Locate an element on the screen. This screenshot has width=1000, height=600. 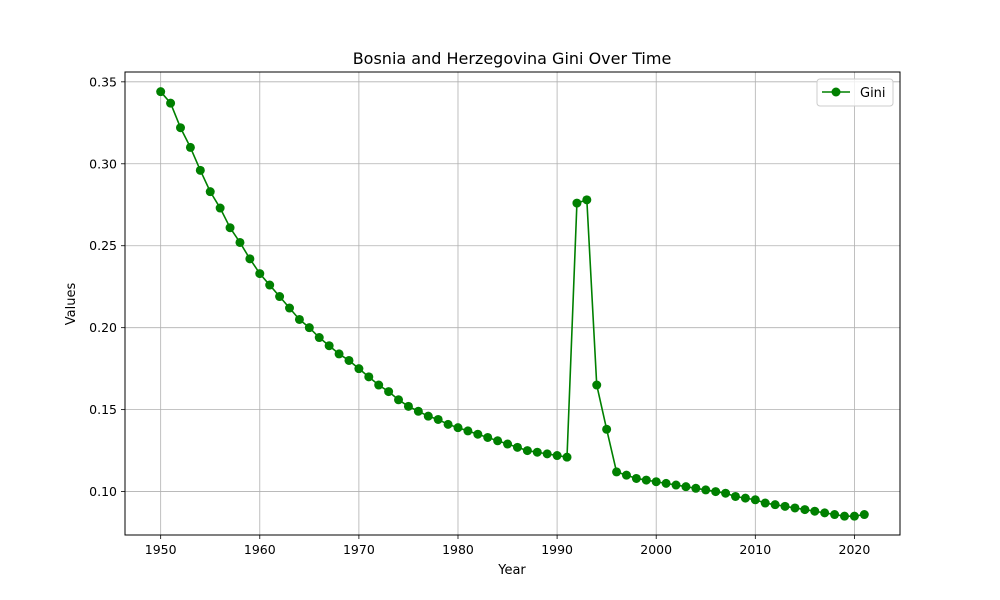
y-tick-label: 0.35 is located at coordinates (103, 81).